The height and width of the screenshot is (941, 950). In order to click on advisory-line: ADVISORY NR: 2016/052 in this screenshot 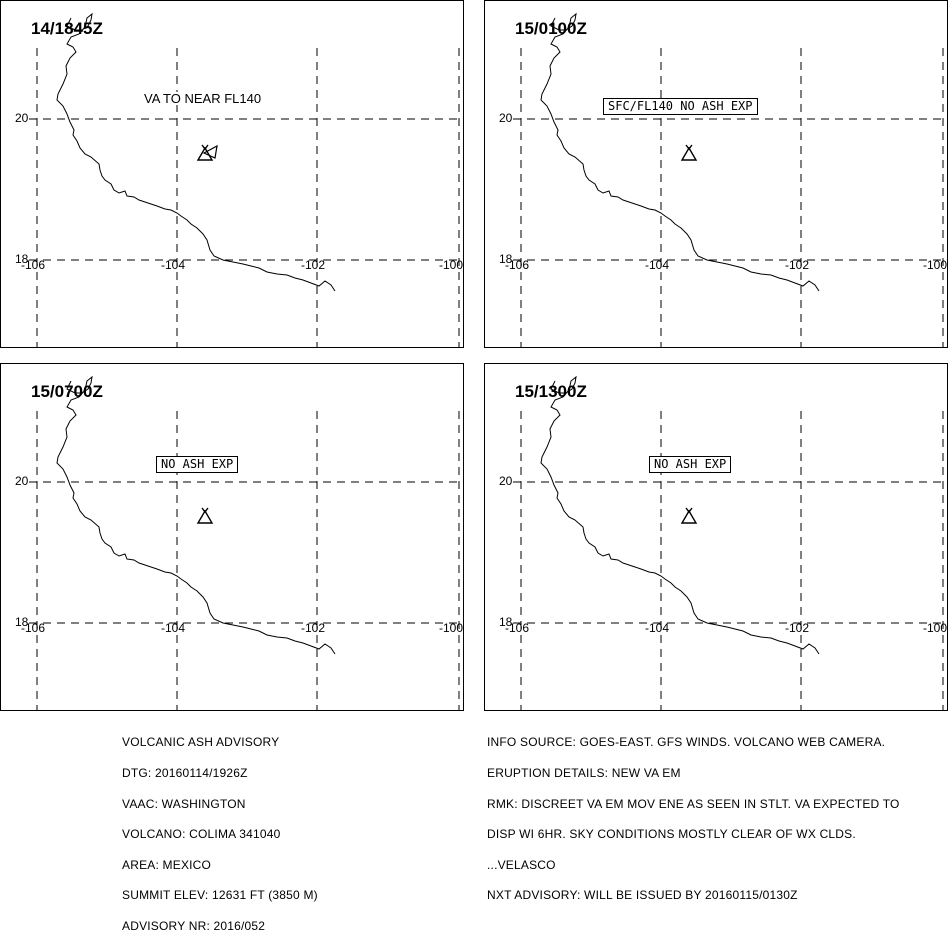, I will do `click(194, 925)`.